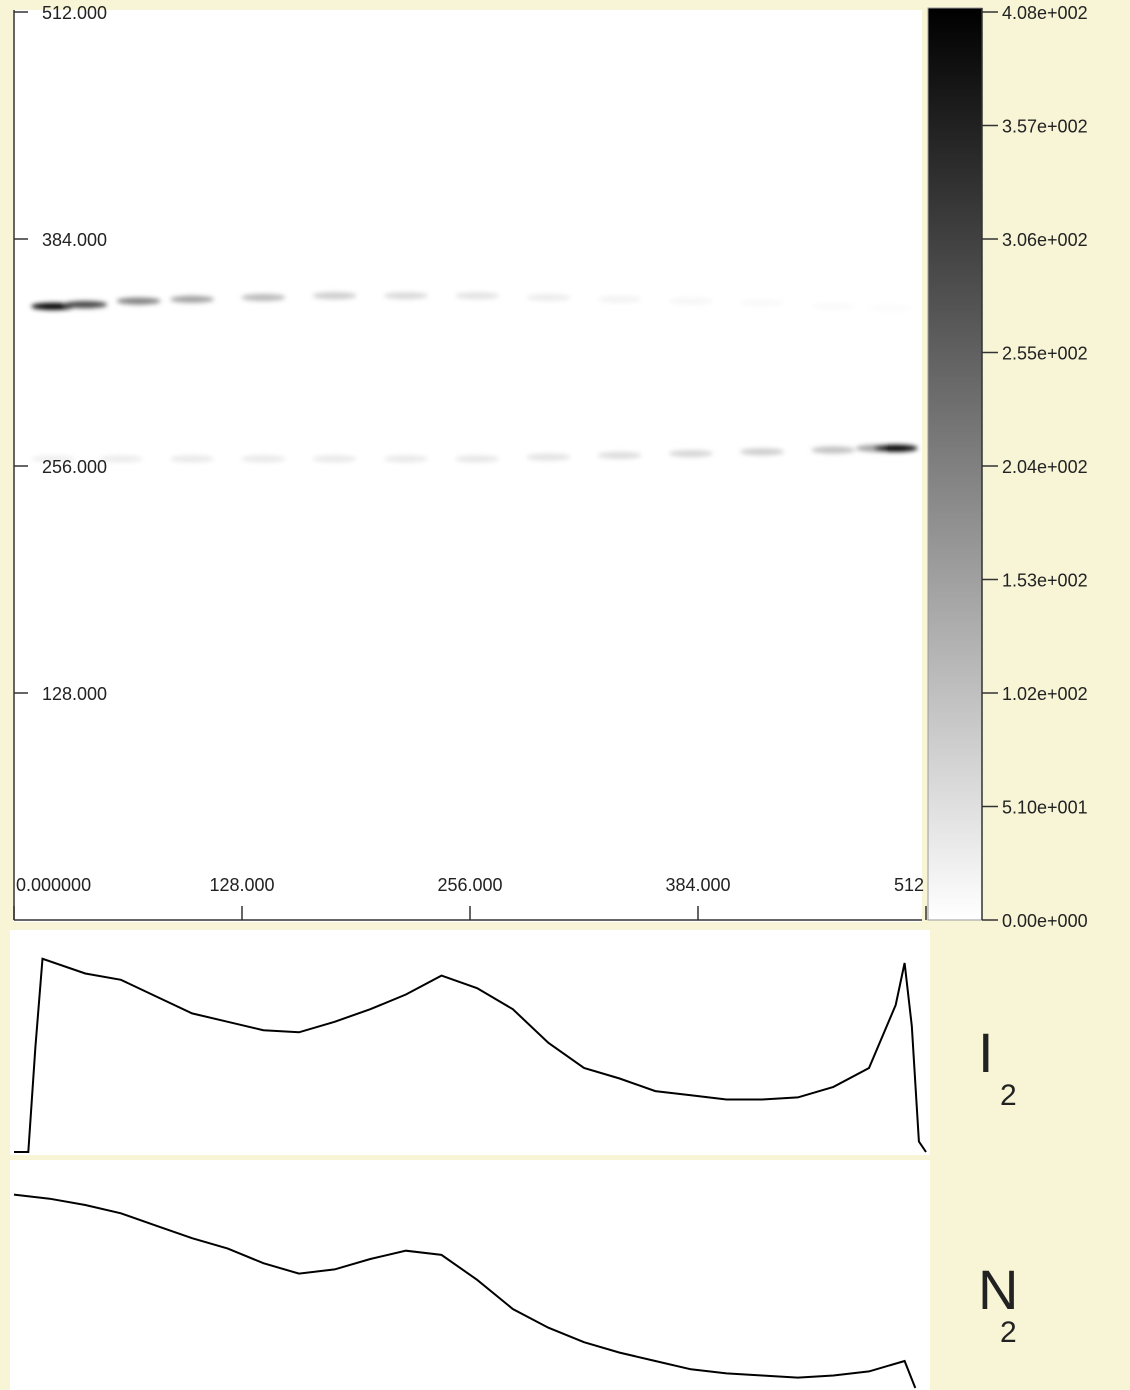  What do you see at coordinates (1045, 694) in the screenshot?
I see `colorbar-tick-label: 1.02e+002` at bounding box center [1045, 694].